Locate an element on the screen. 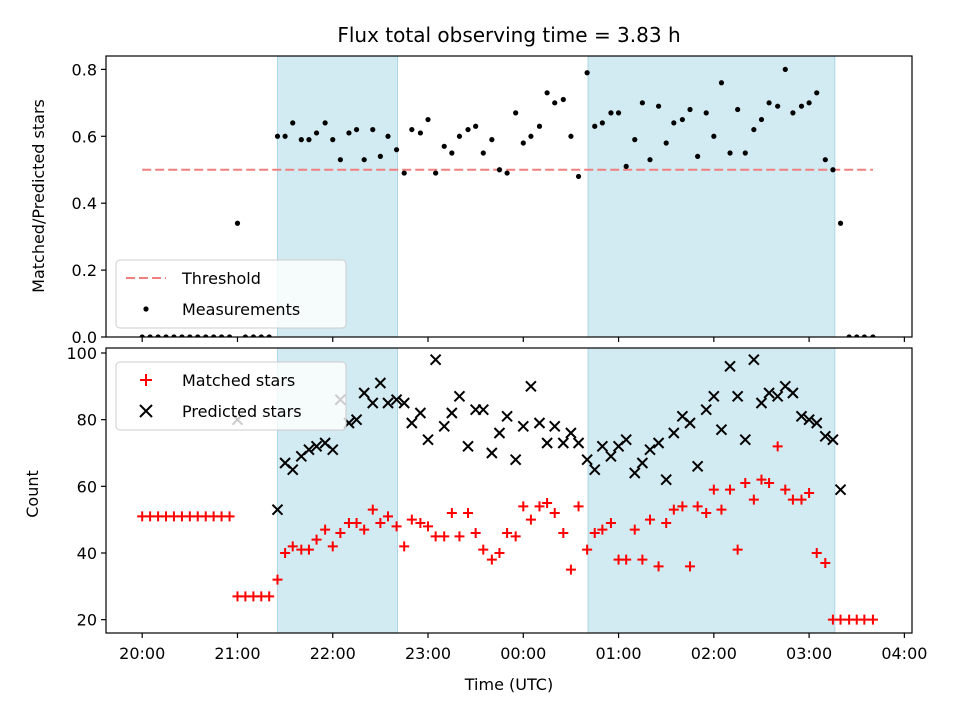 The image size is (960, 720). x-axis-label: Time (UTC) is located at coordinates (508, 684).